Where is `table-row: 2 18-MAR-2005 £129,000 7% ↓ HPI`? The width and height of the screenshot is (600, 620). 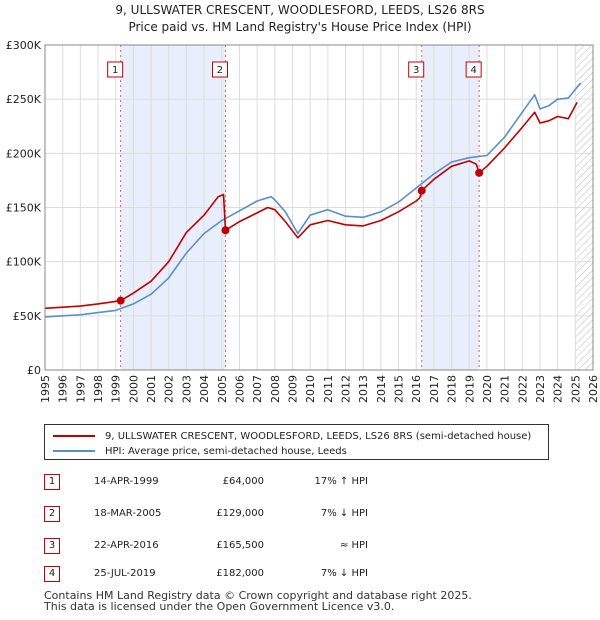 table-row: 2 18-MAR-2005 £129,000 7% ↓ HPI is located at coordinates (214, 515).